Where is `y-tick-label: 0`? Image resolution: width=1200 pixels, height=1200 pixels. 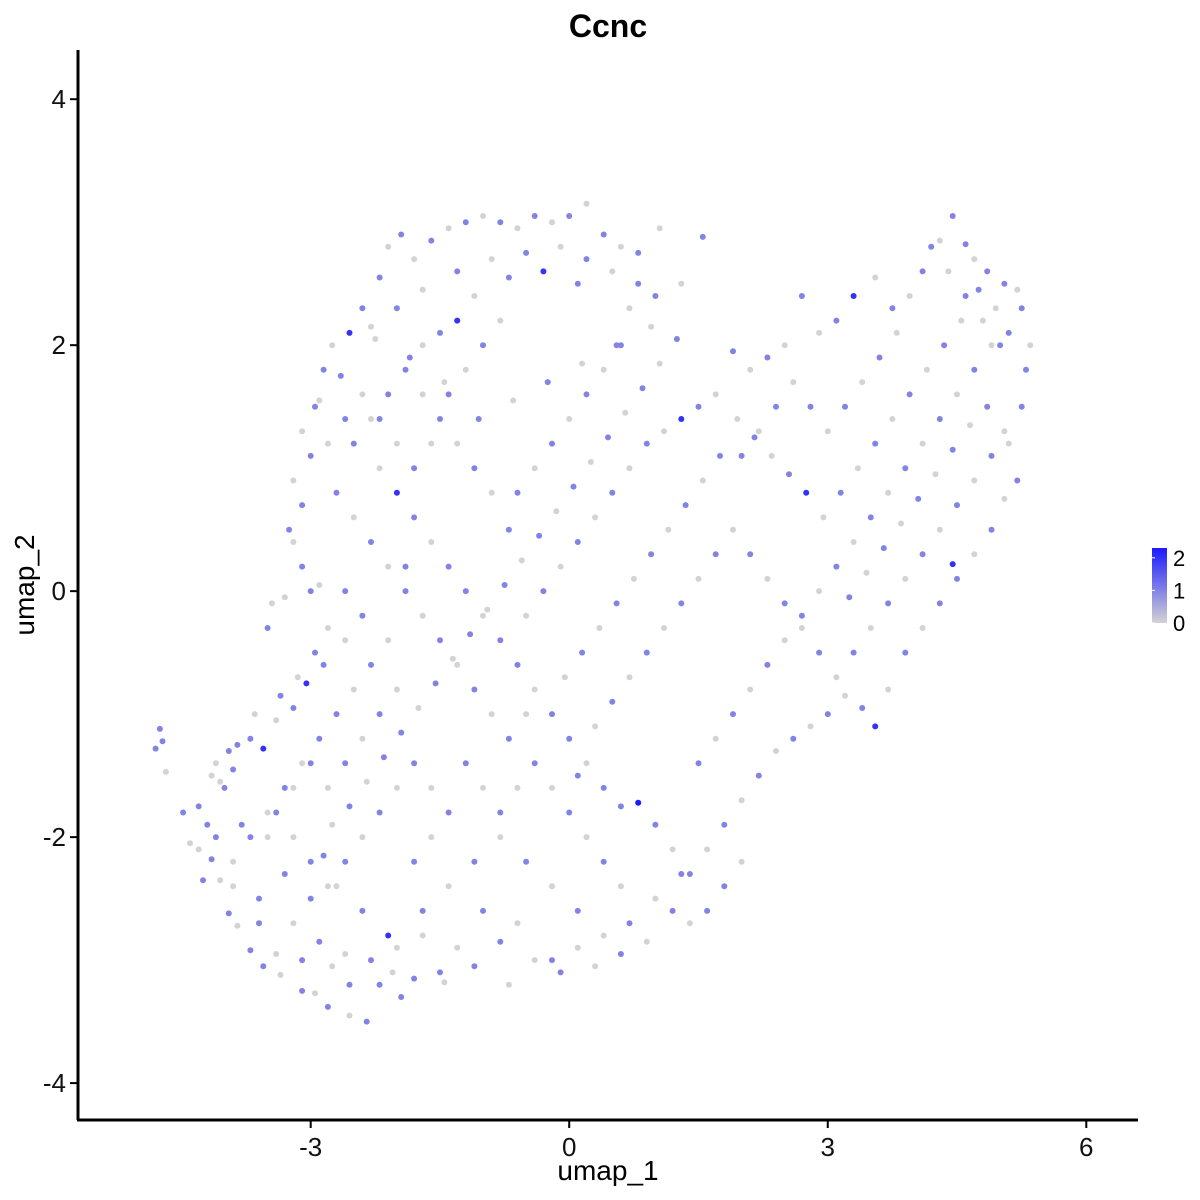 y-tick-label: 0 is located at coordinates (59, 591).